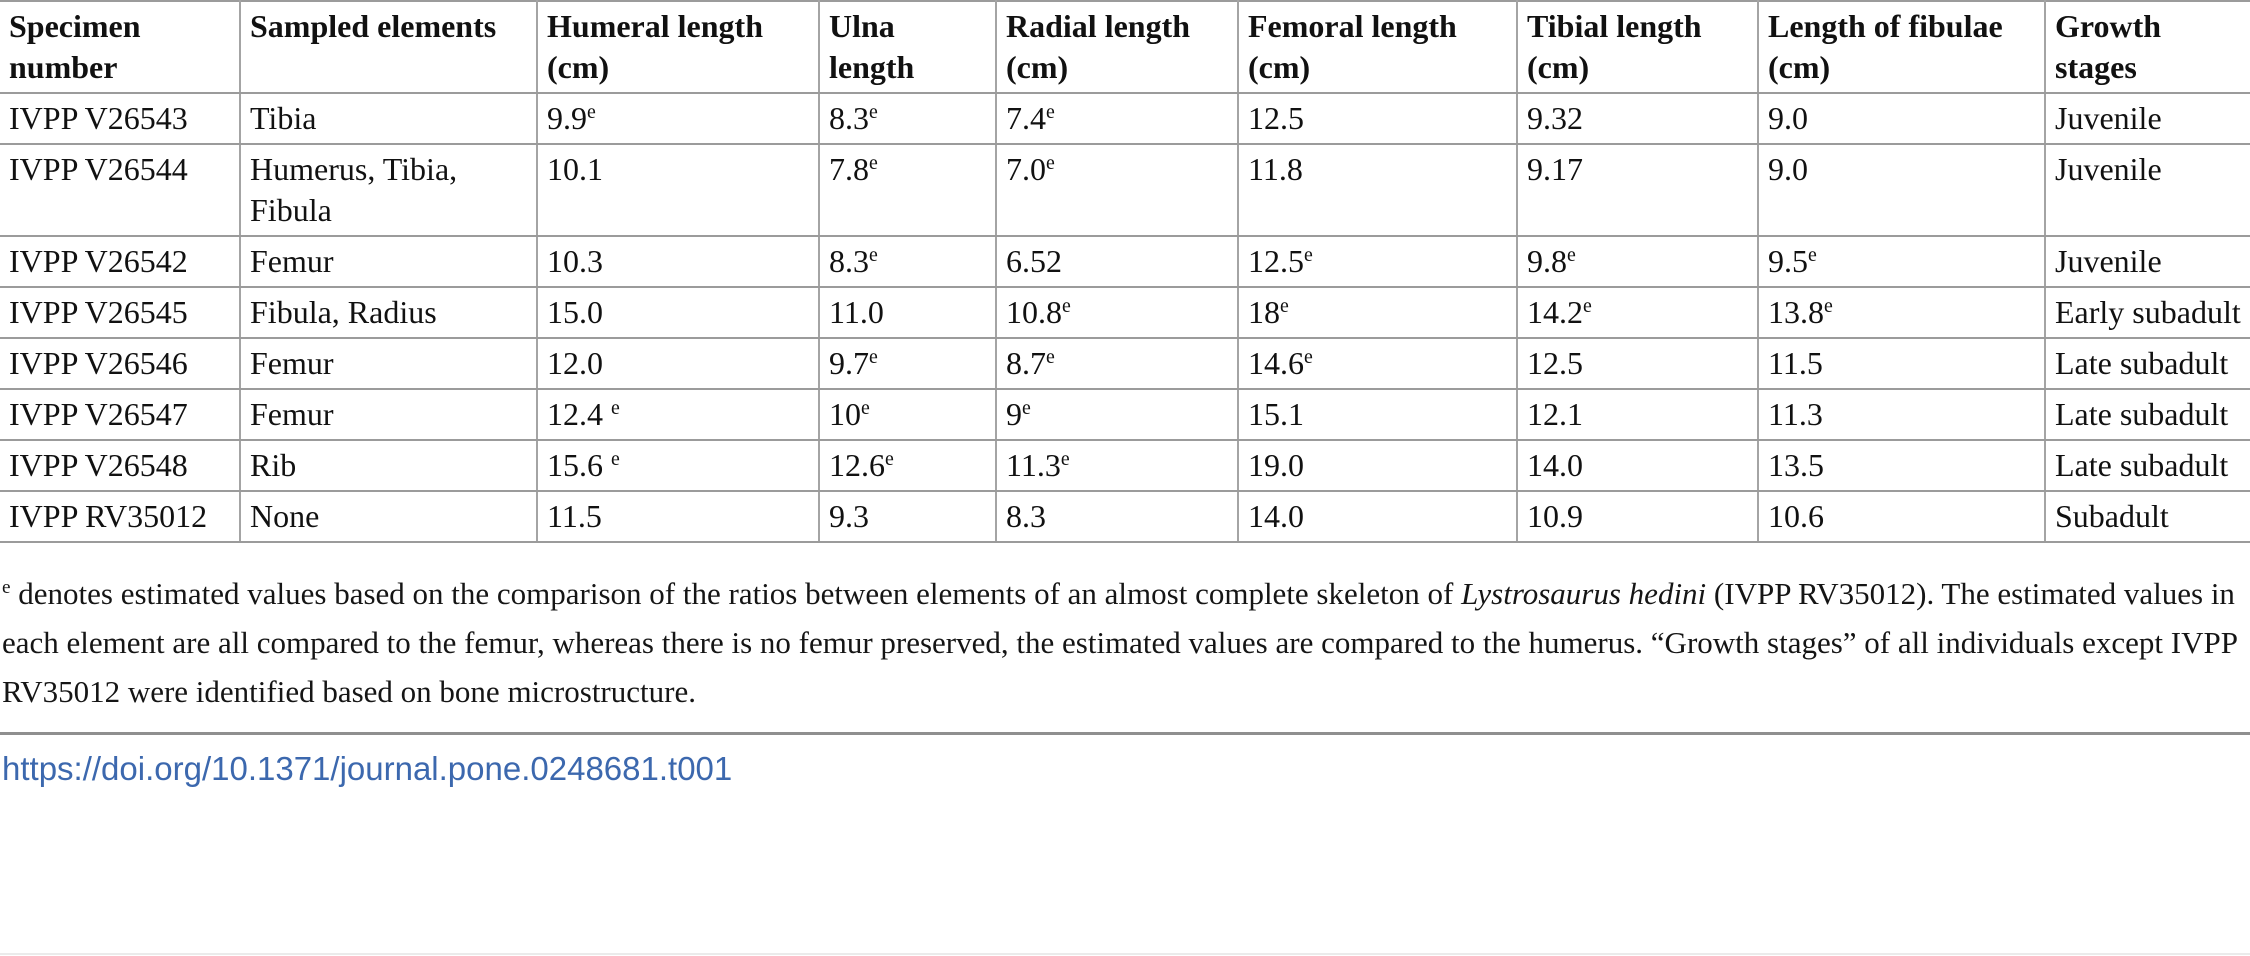  What do you see at coordinates (120, 119) in the screenshot?
I see `table-cell: IVPP V26543` at bounding box center [120, 119].